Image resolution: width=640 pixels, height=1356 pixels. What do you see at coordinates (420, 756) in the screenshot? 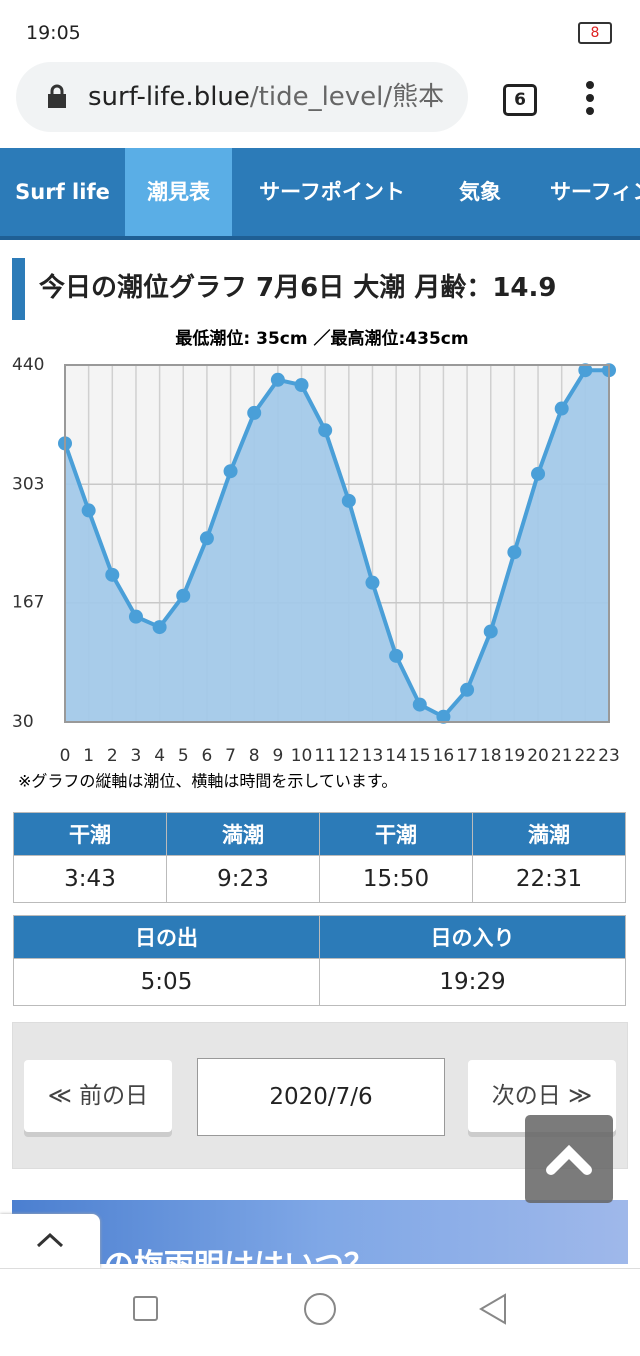
I see `x-tick-label: 15` at bounding box center [420, 756].